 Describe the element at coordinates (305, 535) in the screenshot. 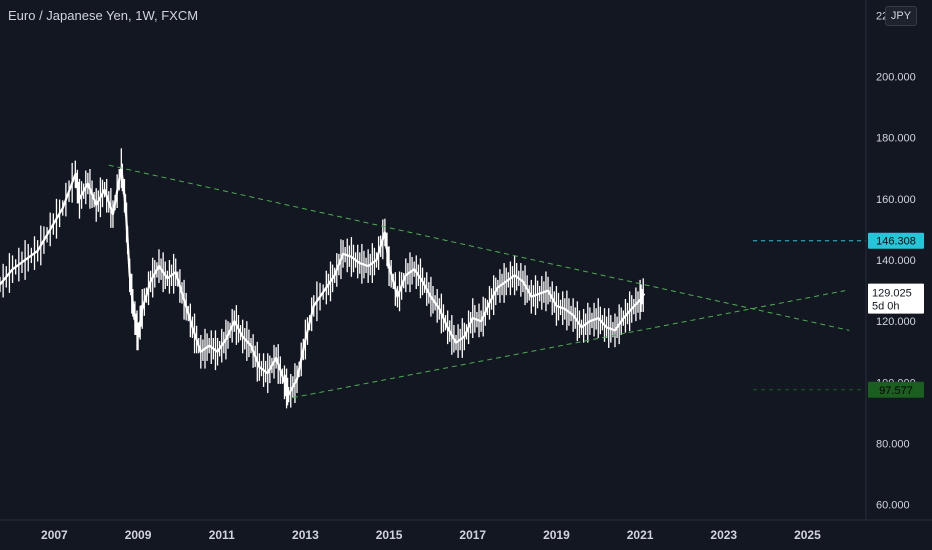

I see `x-tick-label: 2013` at that location.